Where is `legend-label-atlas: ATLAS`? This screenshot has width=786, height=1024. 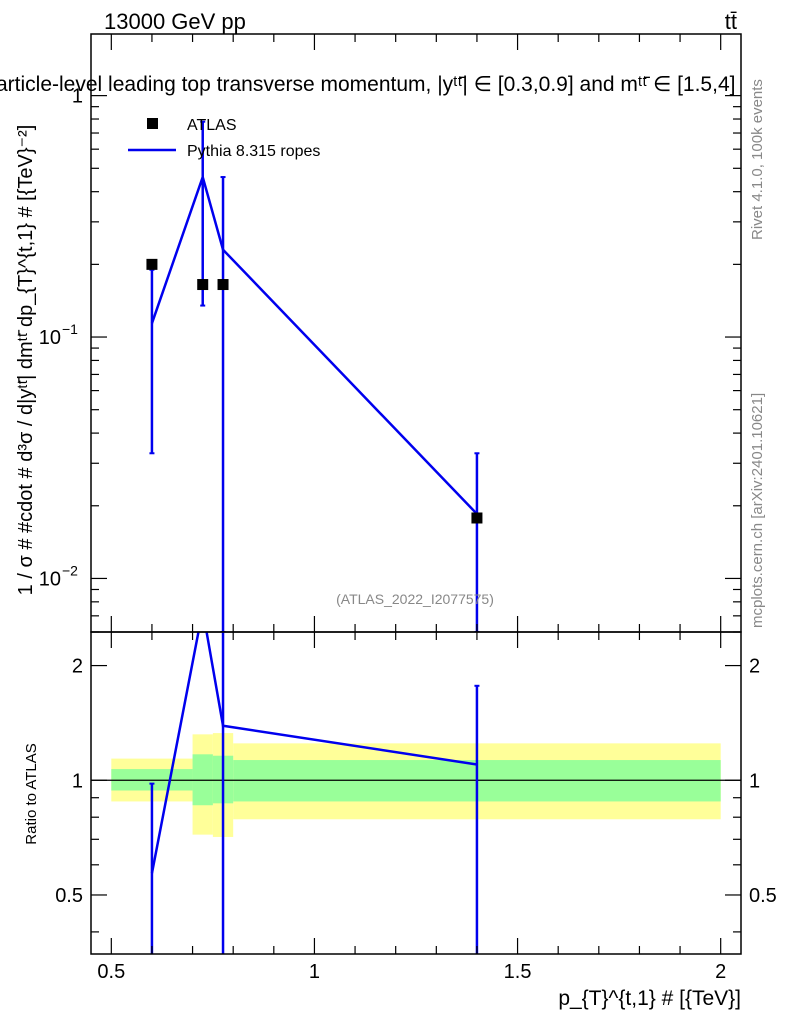 legend-label-atlas: ATLAS is located at coordinates (212, 125).